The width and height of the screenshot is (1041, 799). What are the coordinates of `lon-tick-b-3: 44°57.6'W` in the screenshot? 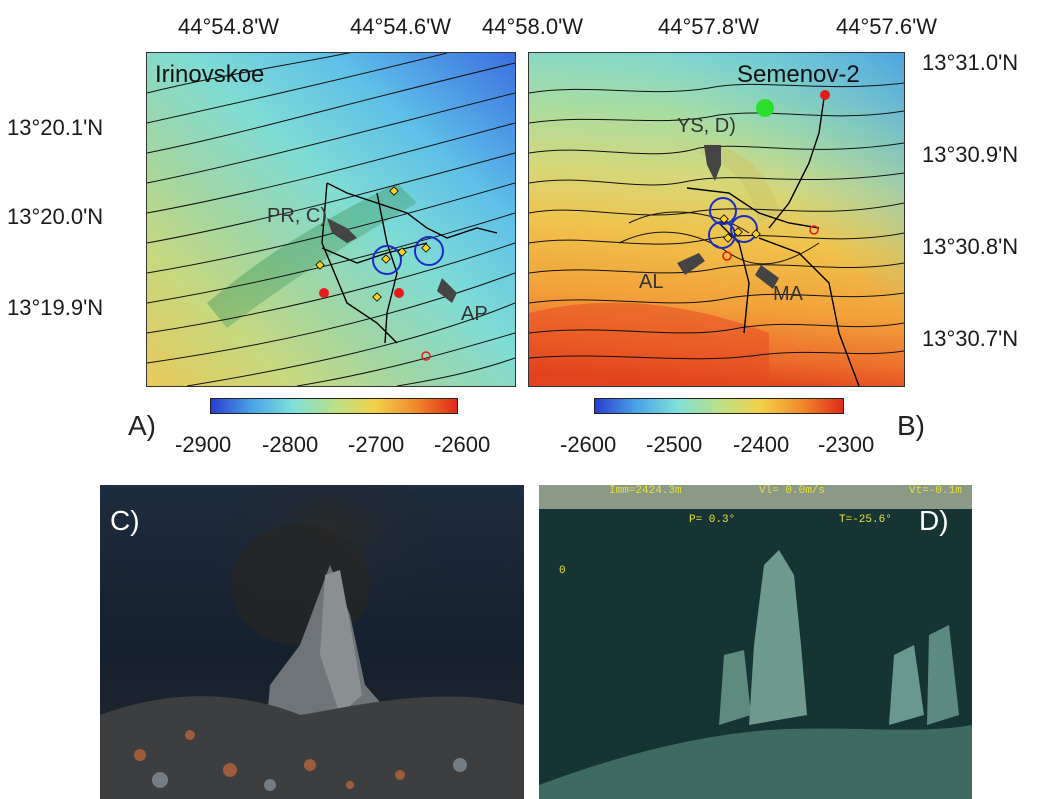 It's located at (887, 26).